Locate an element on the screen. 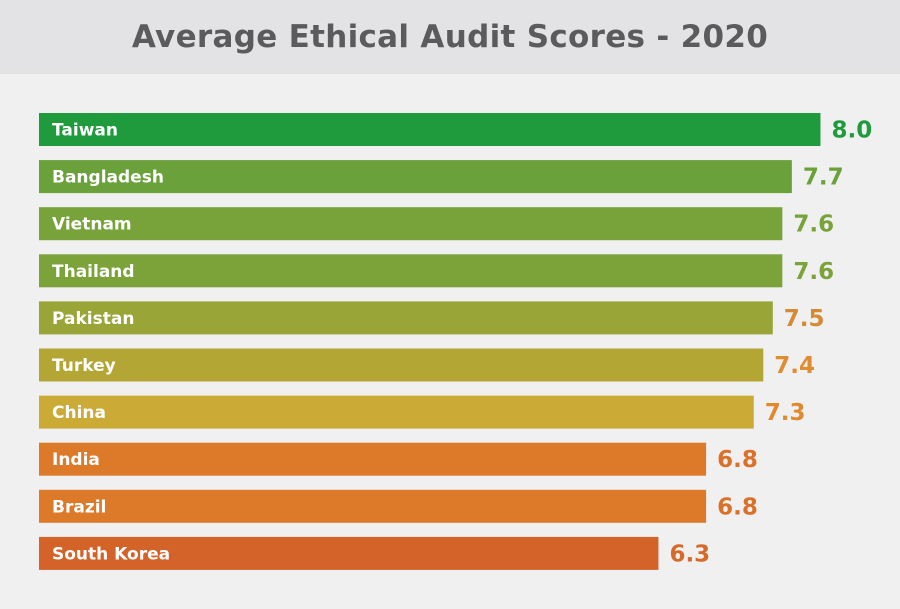  category-label: Vietnam is located at coordinates (92, 225).